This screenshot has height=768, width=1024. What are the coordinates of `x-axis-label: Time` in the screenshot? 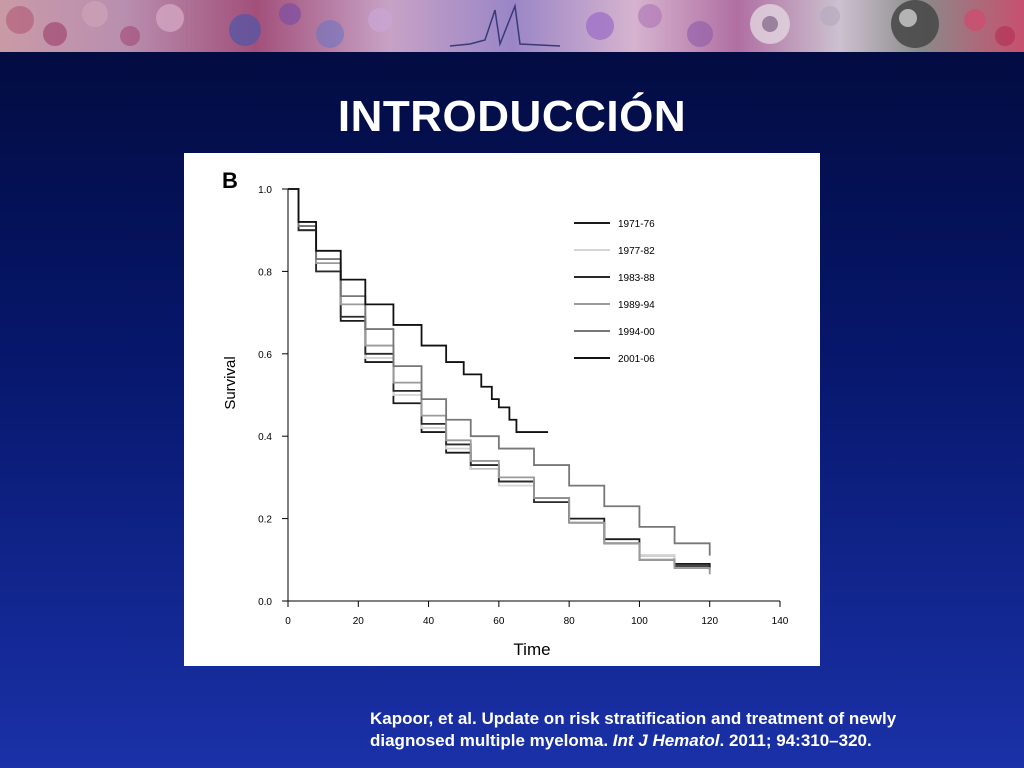 It's located at (531, 649).